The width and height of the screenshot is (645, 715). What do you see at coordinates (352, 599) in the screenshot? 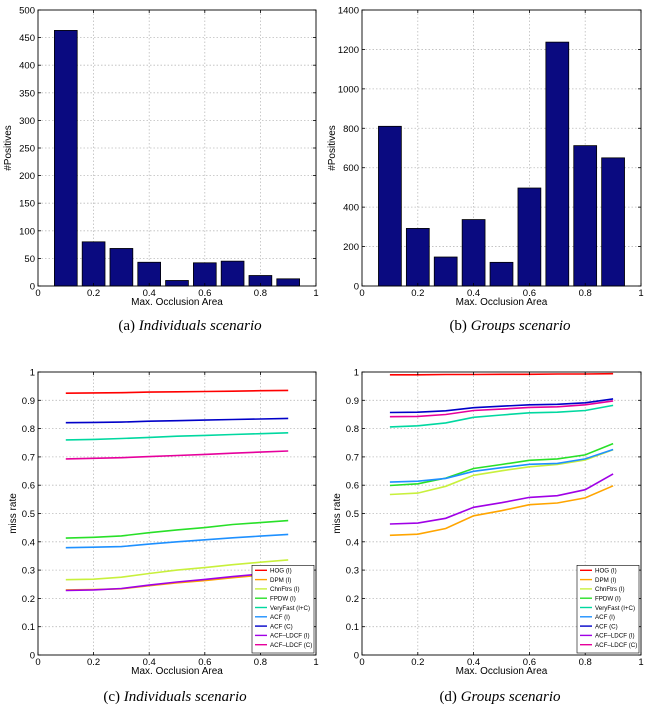
I see `y-tick-label: 0.2` at bounding box center [352, 599].